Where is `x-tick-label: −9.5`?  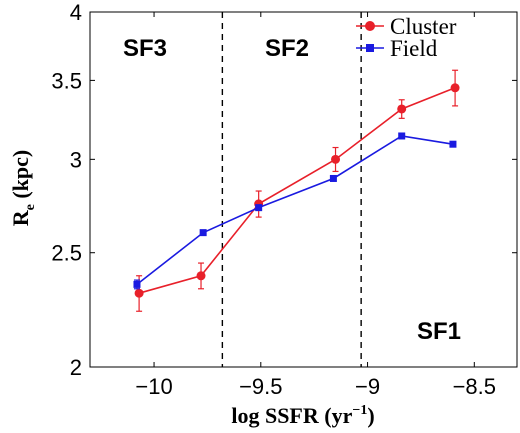 x-tick-label: −9.5 is located at coordinates (260, 386).